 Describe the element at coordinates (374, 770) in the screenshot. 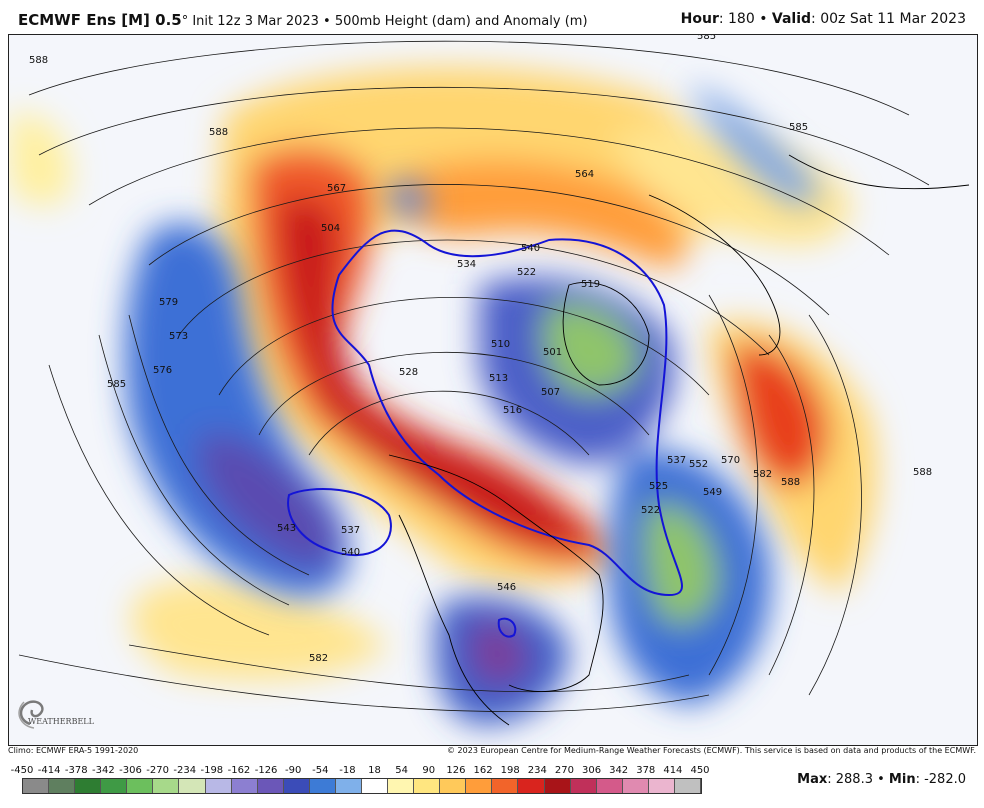

I see `scale-label: 18` at that location.